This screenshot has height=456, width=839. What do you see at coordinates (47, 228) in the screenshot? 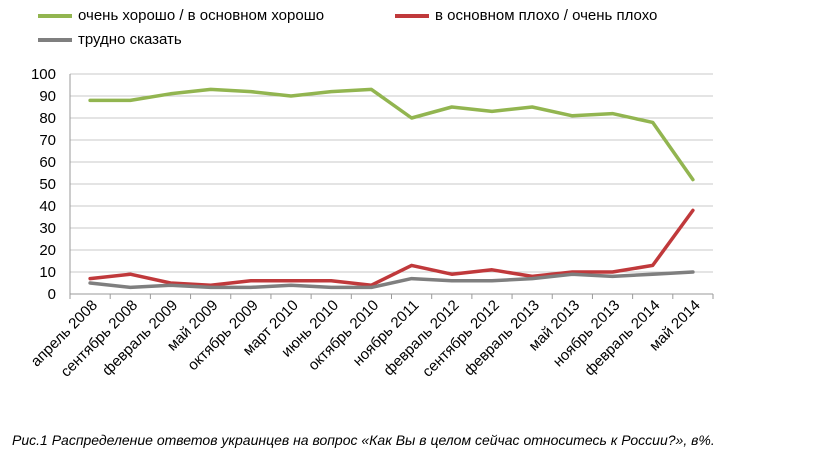
I see `y-tick-label: 30` at bounding box center [47, 228].